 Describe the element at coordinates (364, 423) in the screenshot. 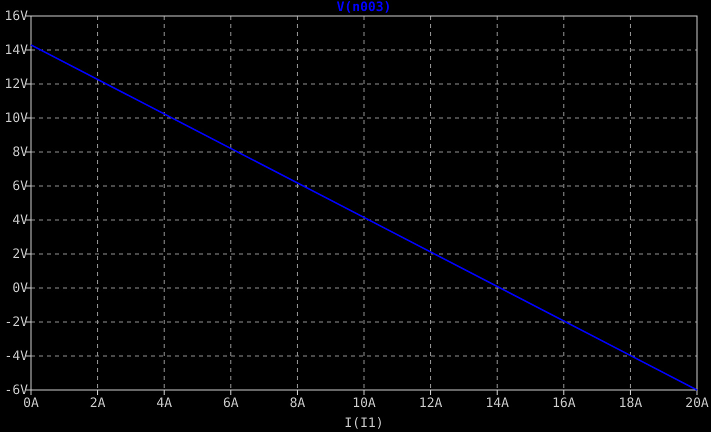

I see `x-axis-title: I(I1)` at that location.